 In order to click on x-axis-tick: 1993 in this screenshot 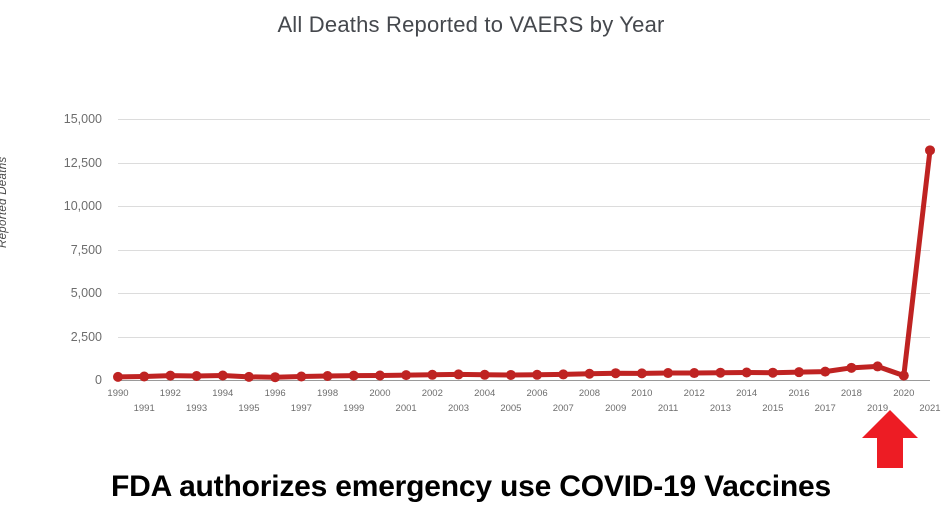, I will do `click(197, 408)`.